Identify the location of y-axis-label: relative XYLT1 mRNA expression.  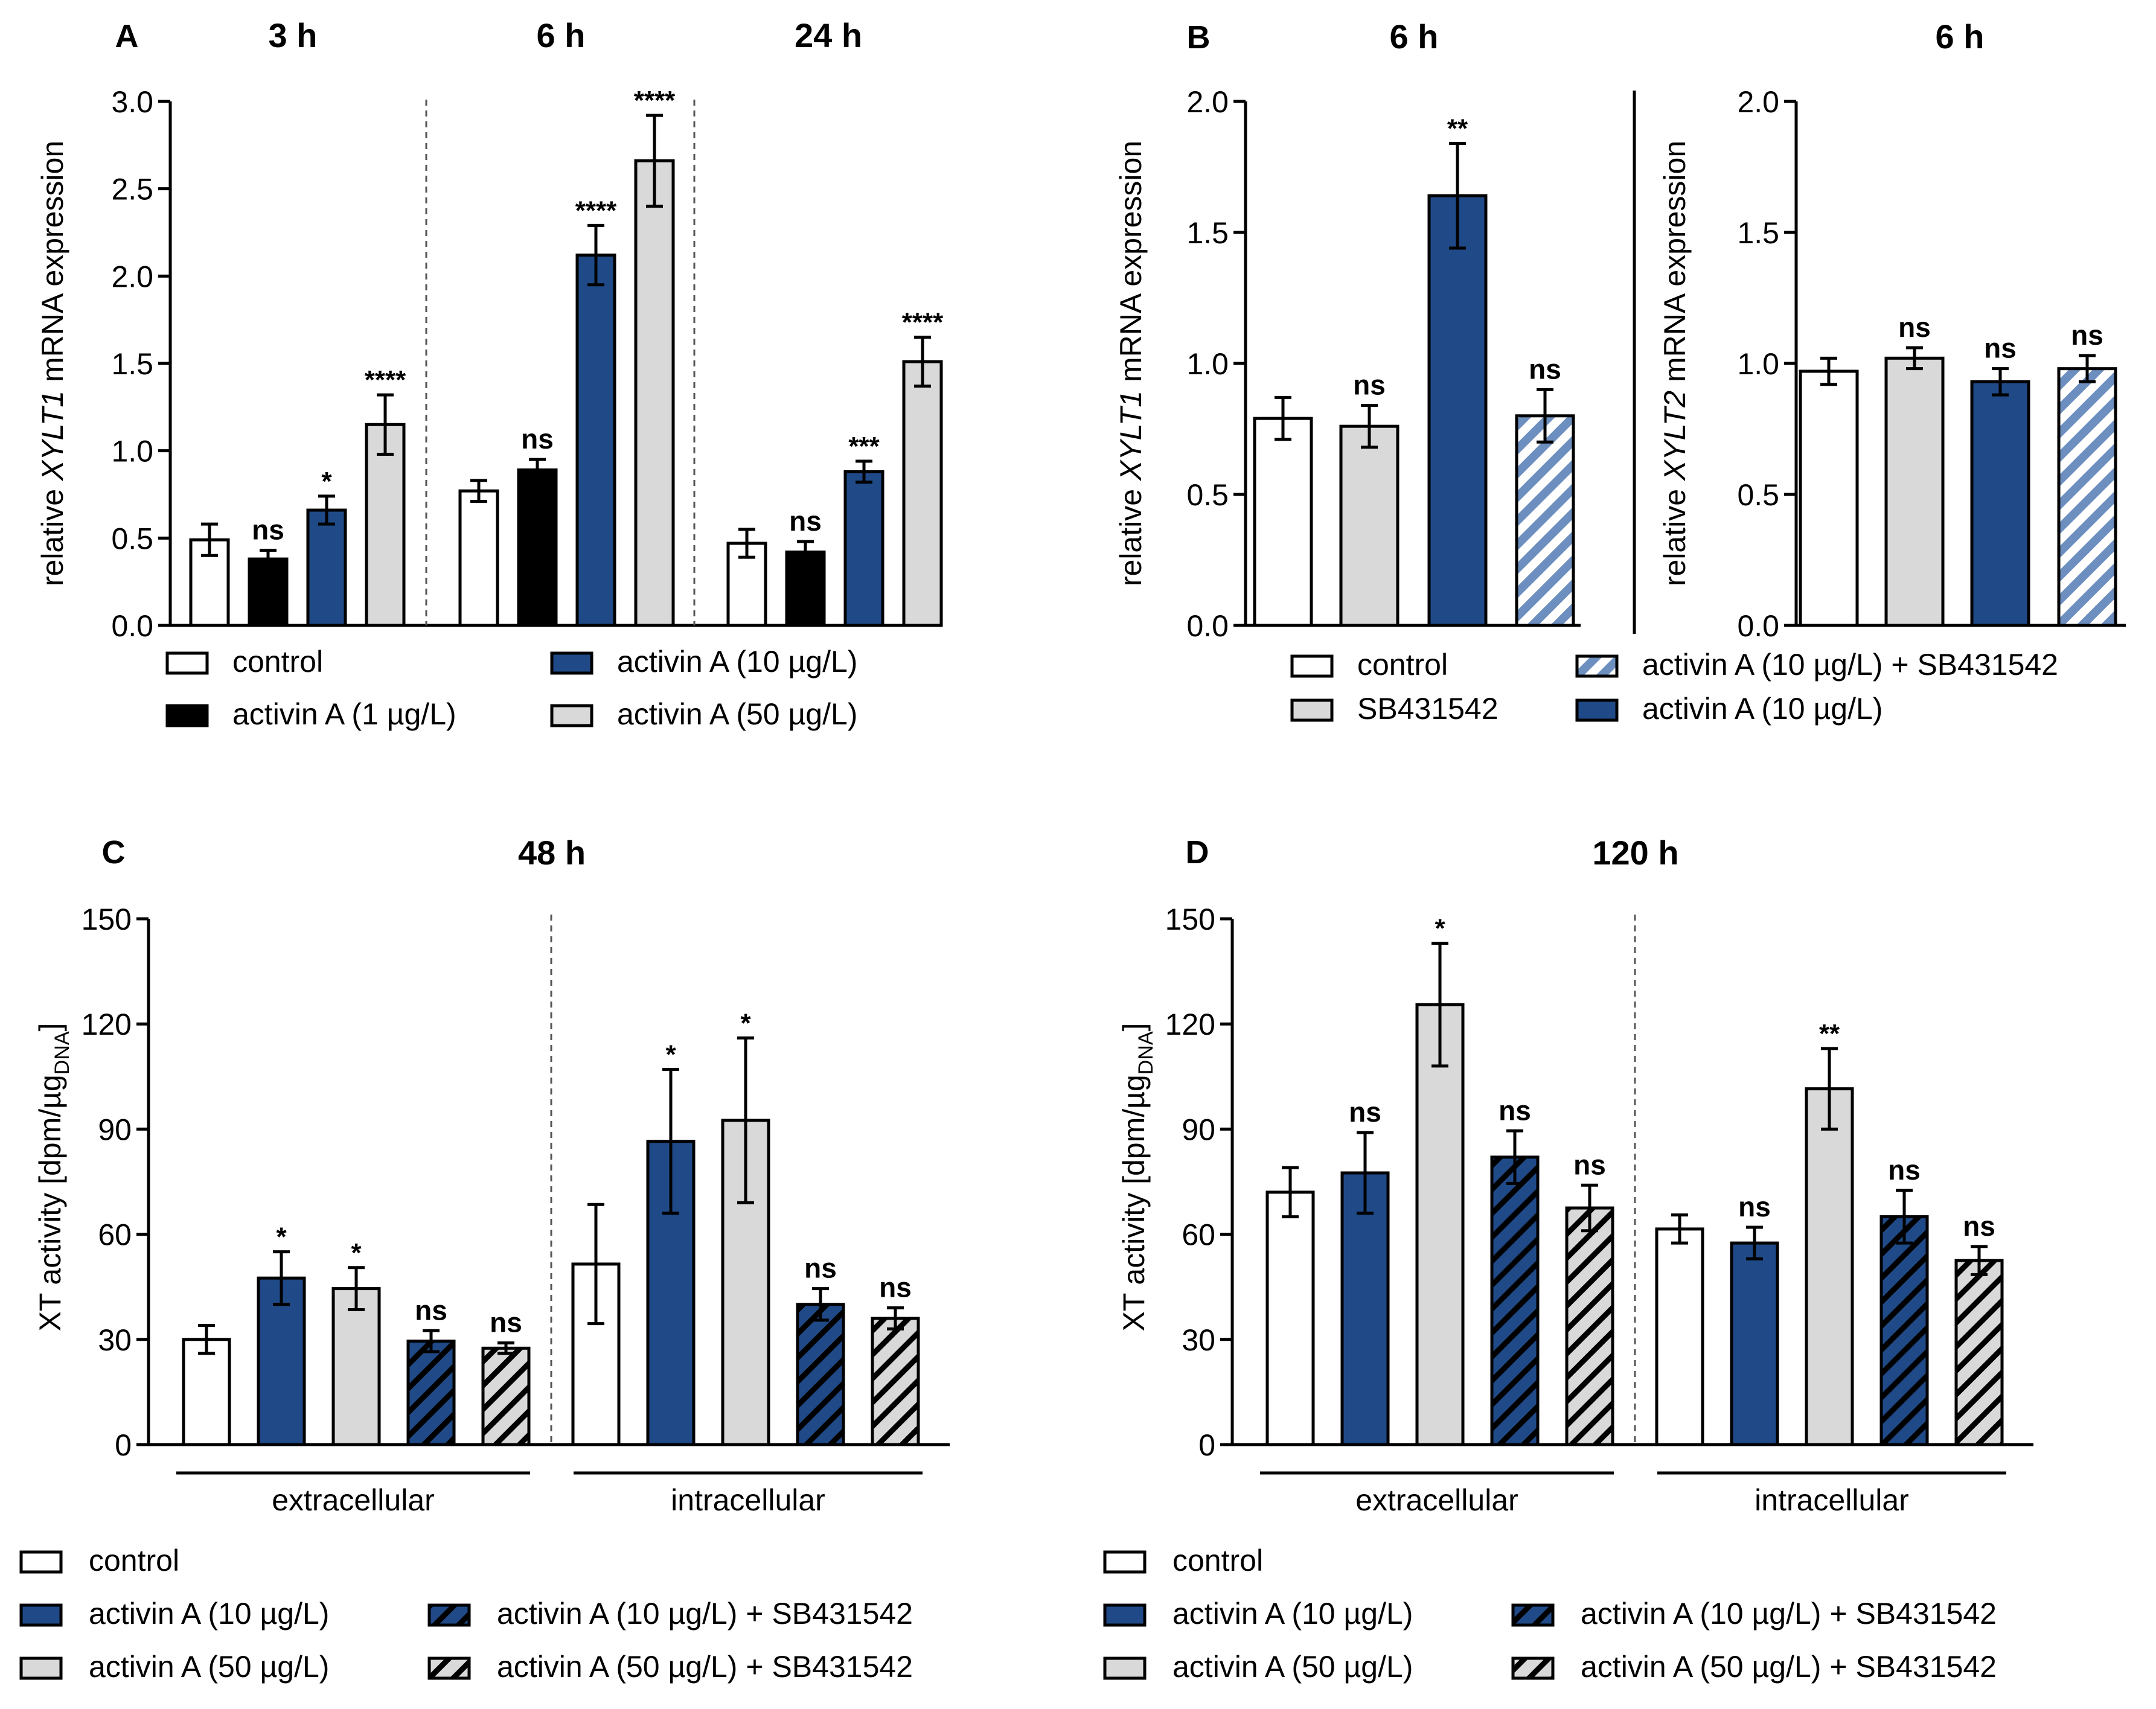
(52, 364).